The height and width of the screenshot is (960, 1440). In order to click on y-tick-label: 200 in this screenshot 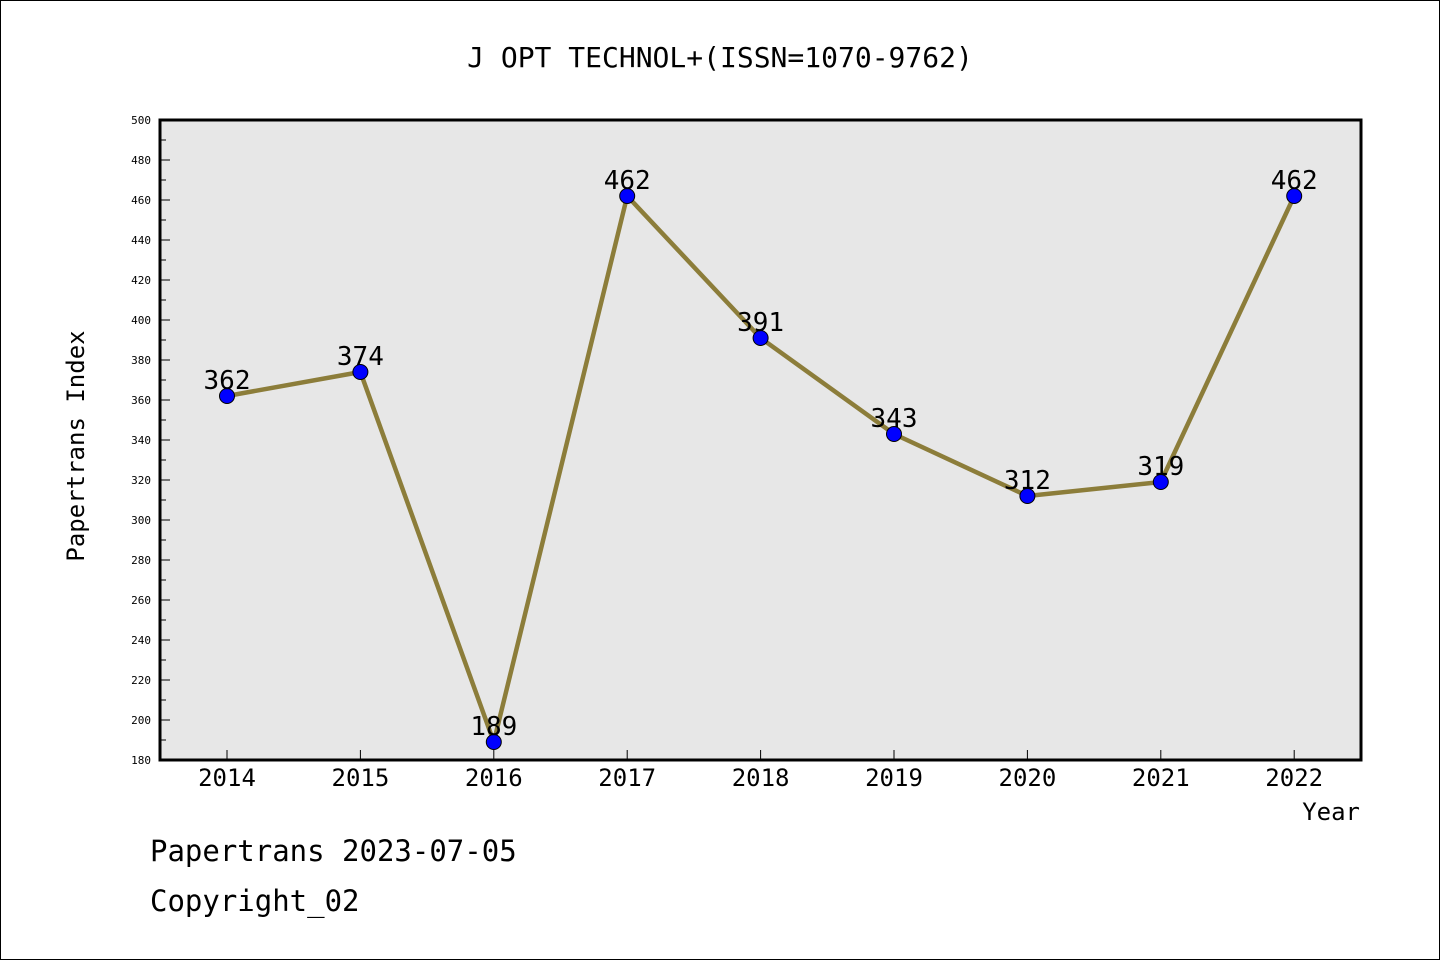, I will do `click(141, 720)`.